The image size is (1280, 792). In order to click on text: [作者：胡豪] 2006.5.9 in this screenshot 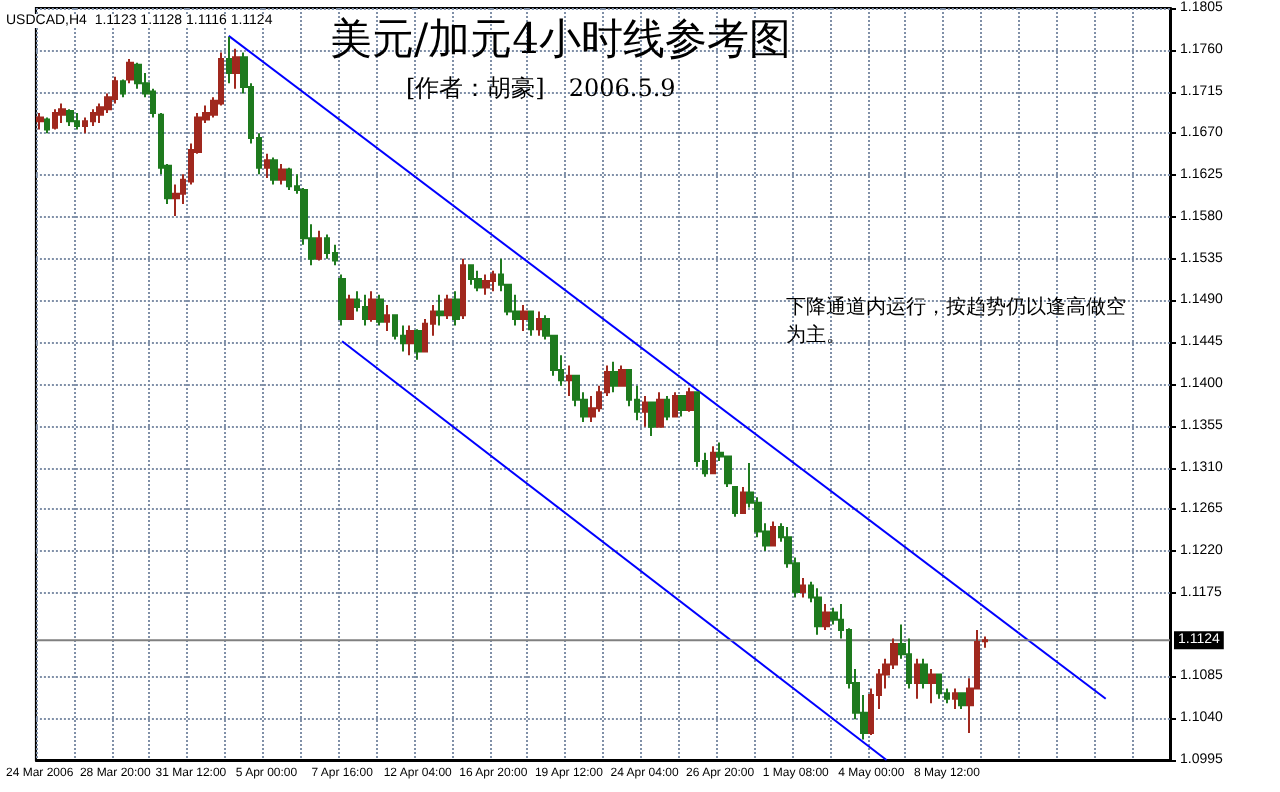, I will do `click(541, 88)`.